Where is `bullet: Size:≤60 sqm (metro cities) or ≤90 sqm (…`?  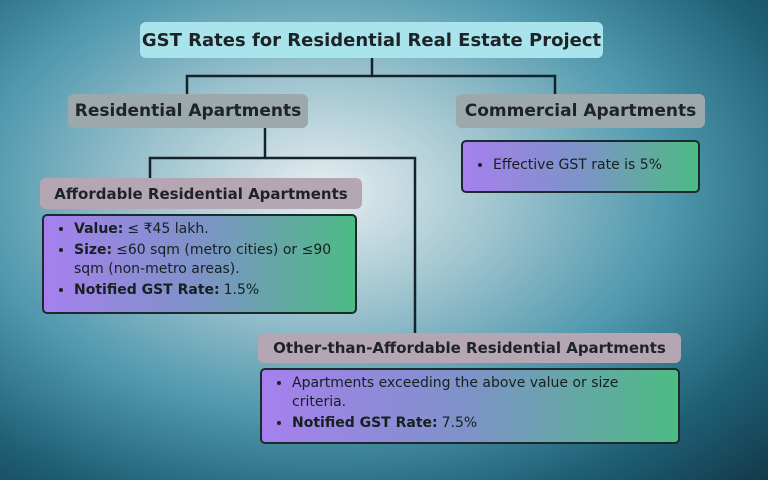 bullet: Size:≤60 sqm (metro cities) or ≤90 sqm (… is located at coordinates (209, 260).